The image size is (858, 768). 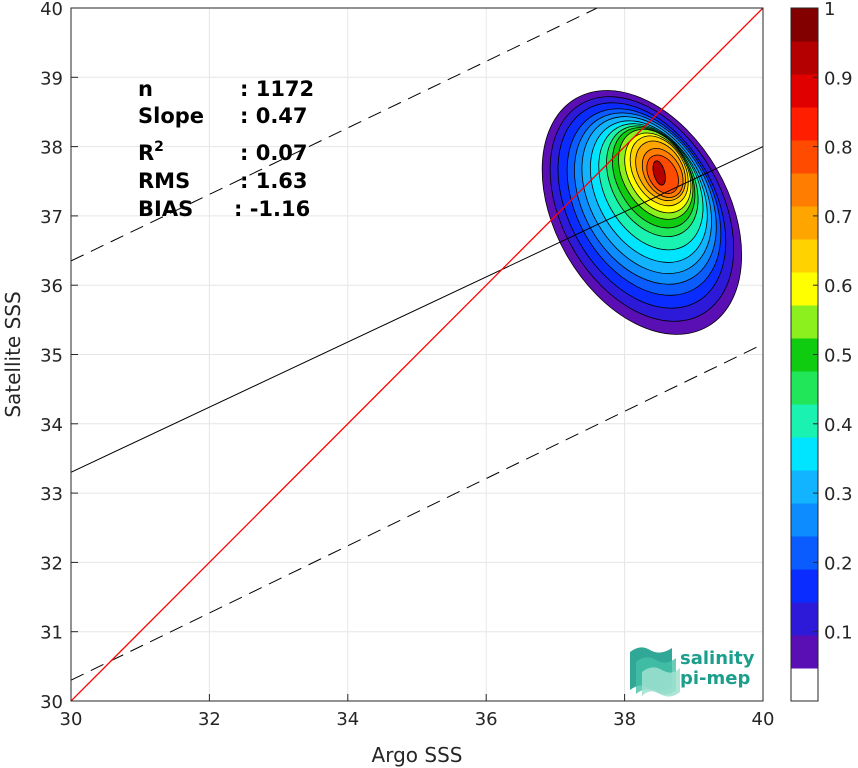 I want to click on logo-waves-icon, so click(x=655, y=672).